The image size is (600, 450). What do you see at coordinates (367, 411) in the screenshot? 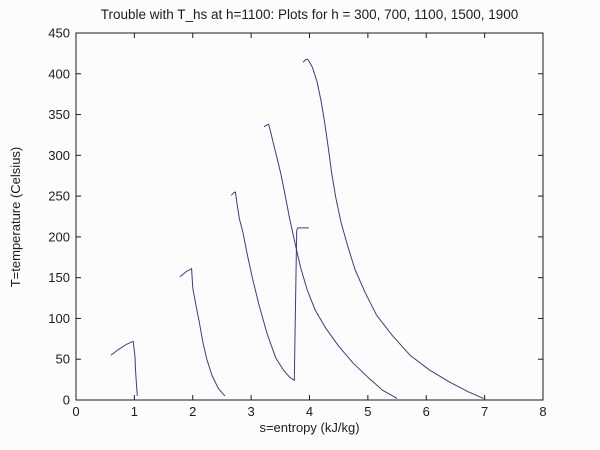
I see `x-tick-label: 5` at bounding box center [367, 411].